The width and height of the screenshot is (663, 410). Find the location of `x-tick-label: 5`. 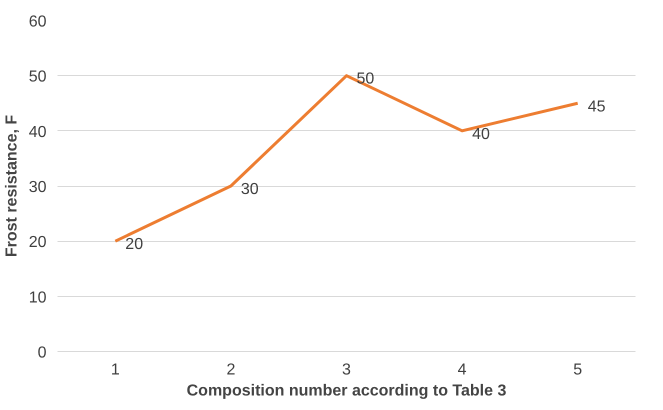

x-tick-label: 5 is located at coordinates (577, 370).